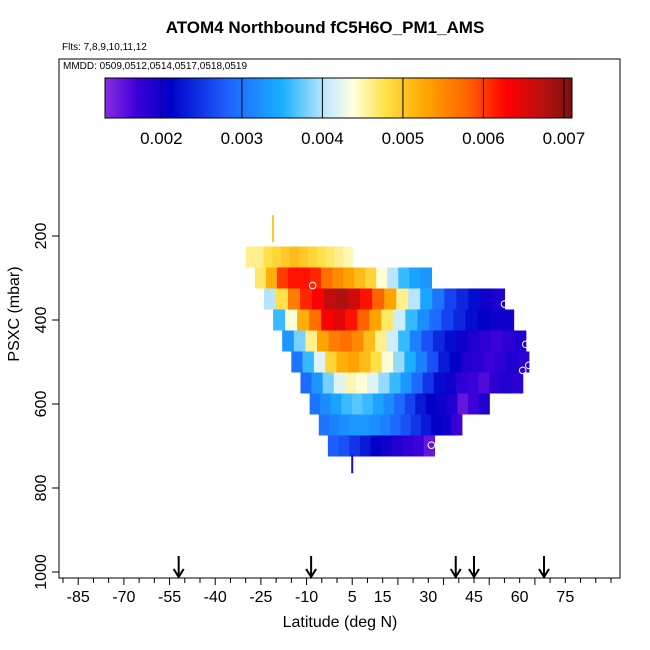  Describe the element at coordinates (41, 404) in the screenshot. I see `y-tick-label: 600` at that location.